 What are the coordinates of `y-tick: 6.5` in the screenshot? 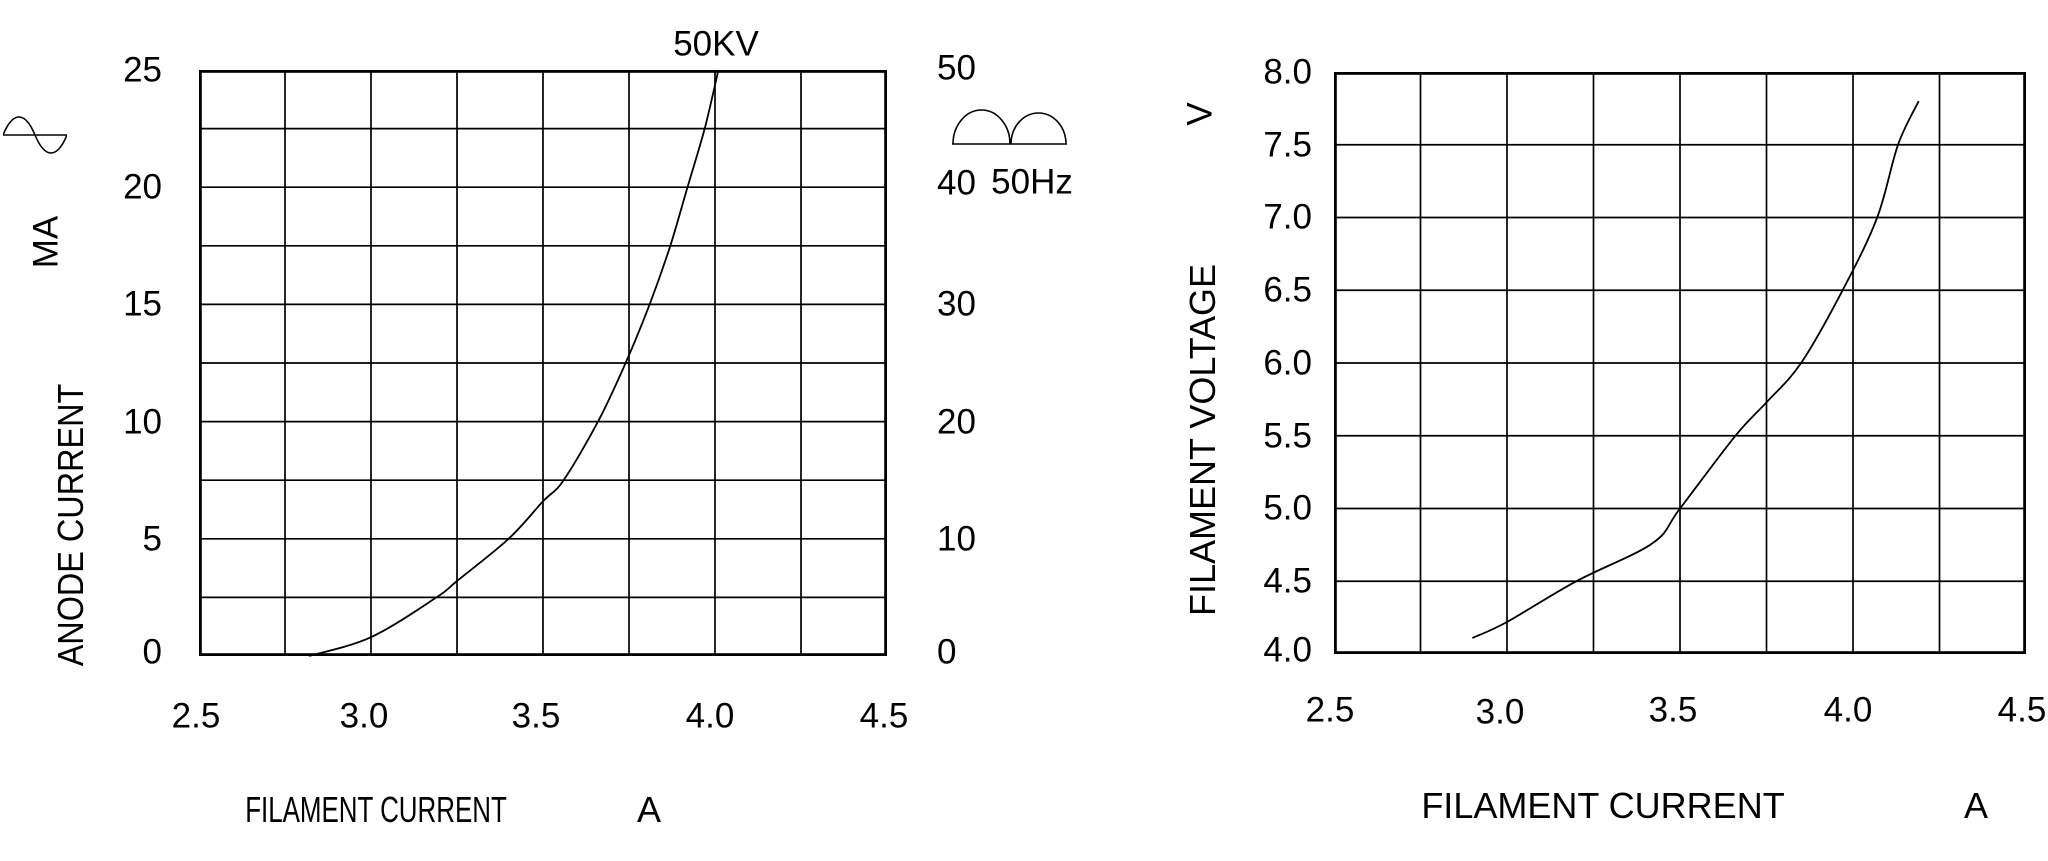 It's located at (1287, 290).